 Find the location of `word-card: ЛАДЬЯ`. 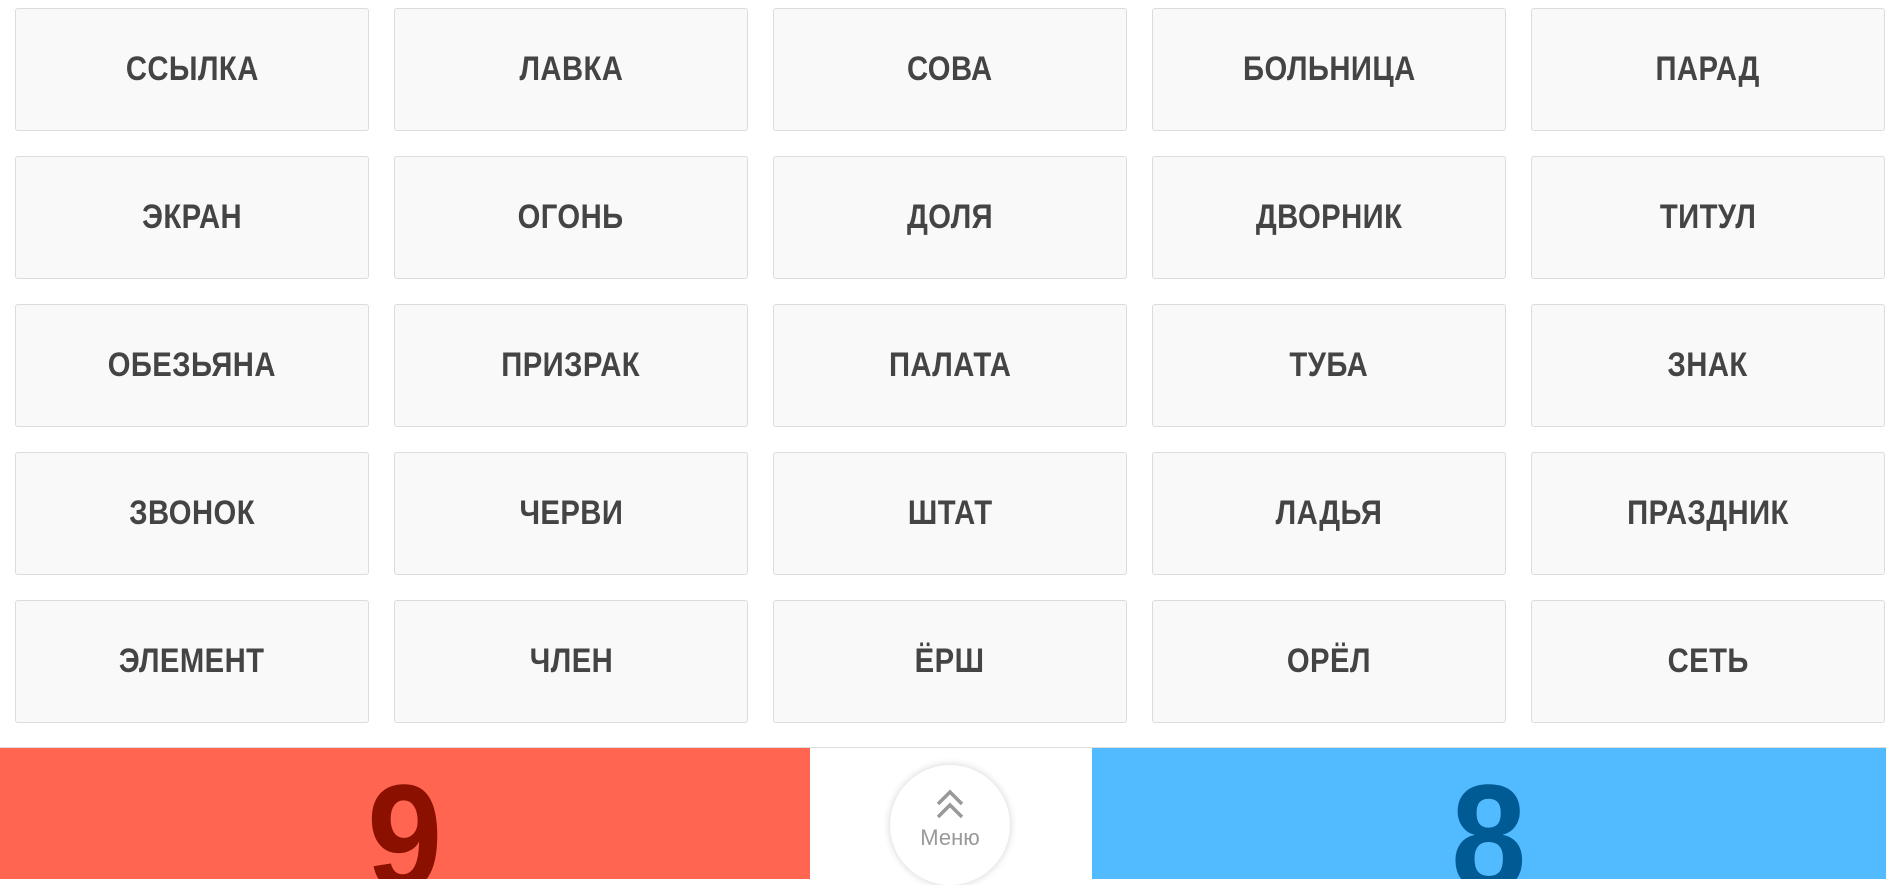

word-card: ЛАДЬЯ is located at coordinates (1329, 513).